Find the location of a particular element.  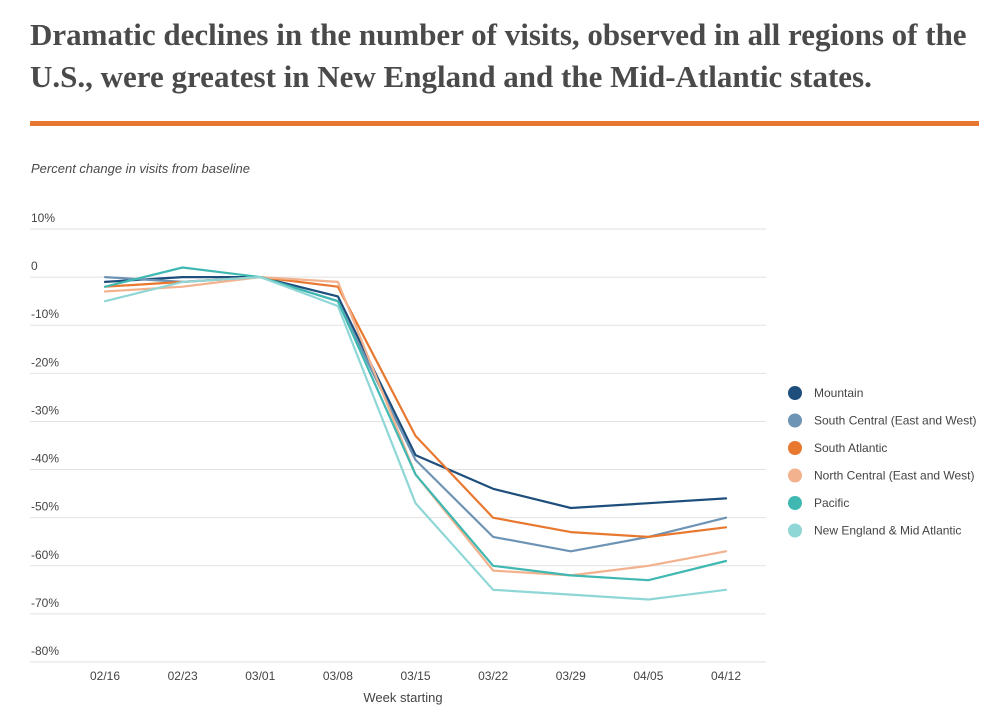

y-tick-label: -10% is located at coordinates (45, 314).